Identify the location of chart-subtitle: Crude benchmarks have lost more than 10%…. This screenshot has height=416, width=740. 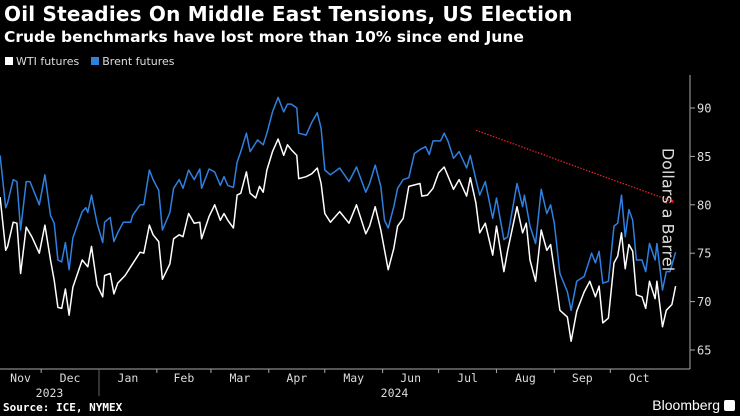
(264, 37).